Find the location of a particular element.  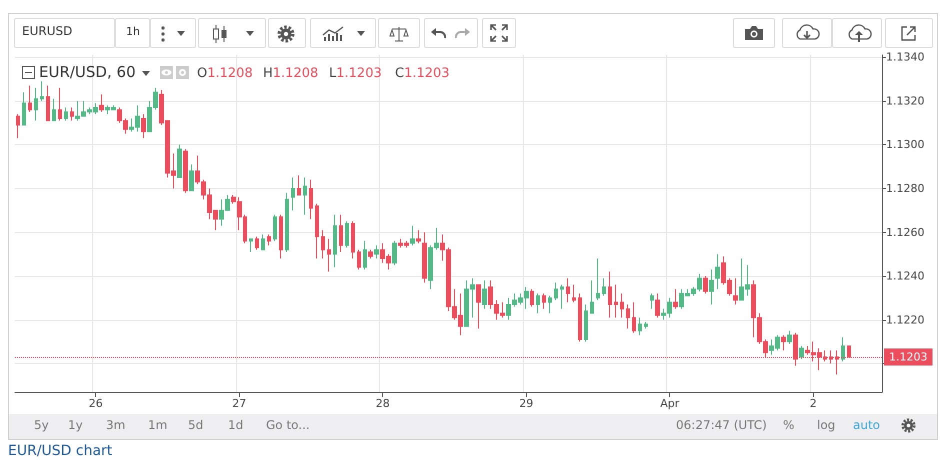

text: 5d is located at coordinates (196, 425).